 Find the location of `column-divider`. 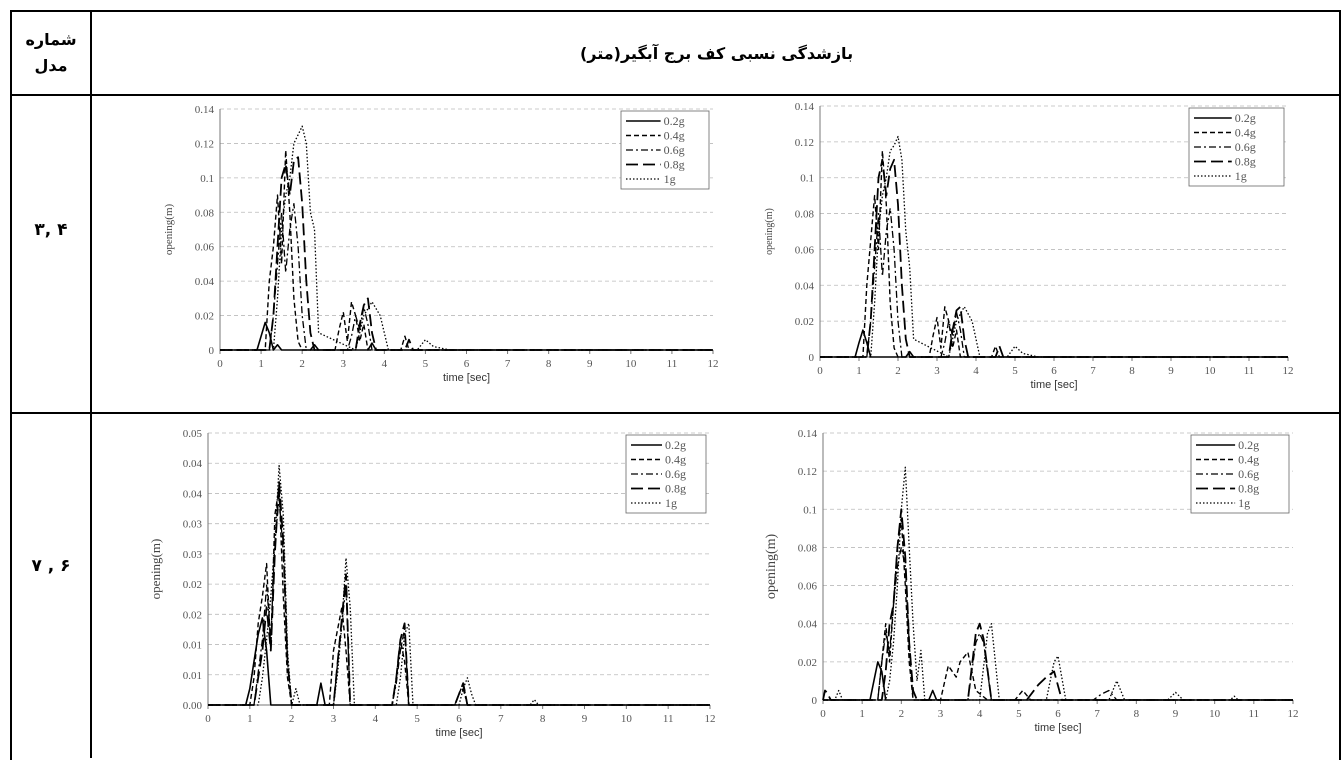

column-divider is located at coordinates (91, 384).